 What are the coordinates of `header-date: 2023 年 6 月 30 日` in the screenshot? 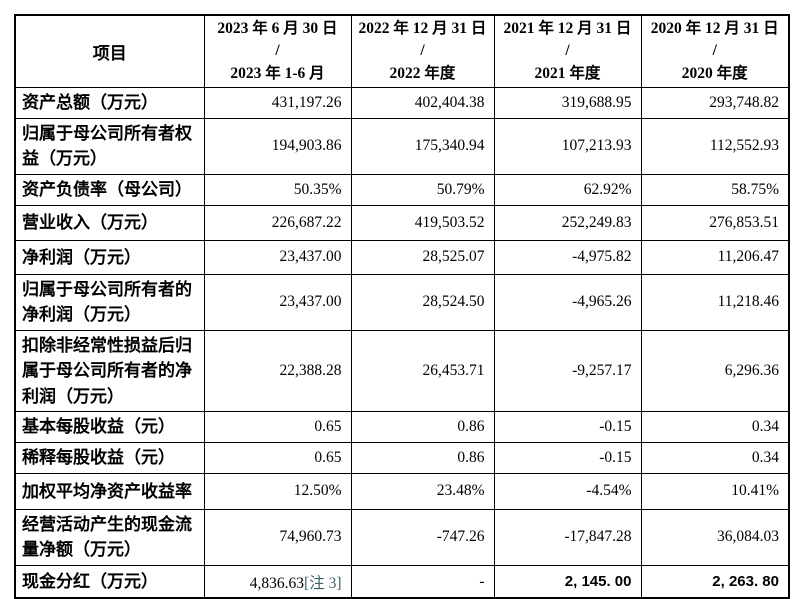 It's located at (277, 28).